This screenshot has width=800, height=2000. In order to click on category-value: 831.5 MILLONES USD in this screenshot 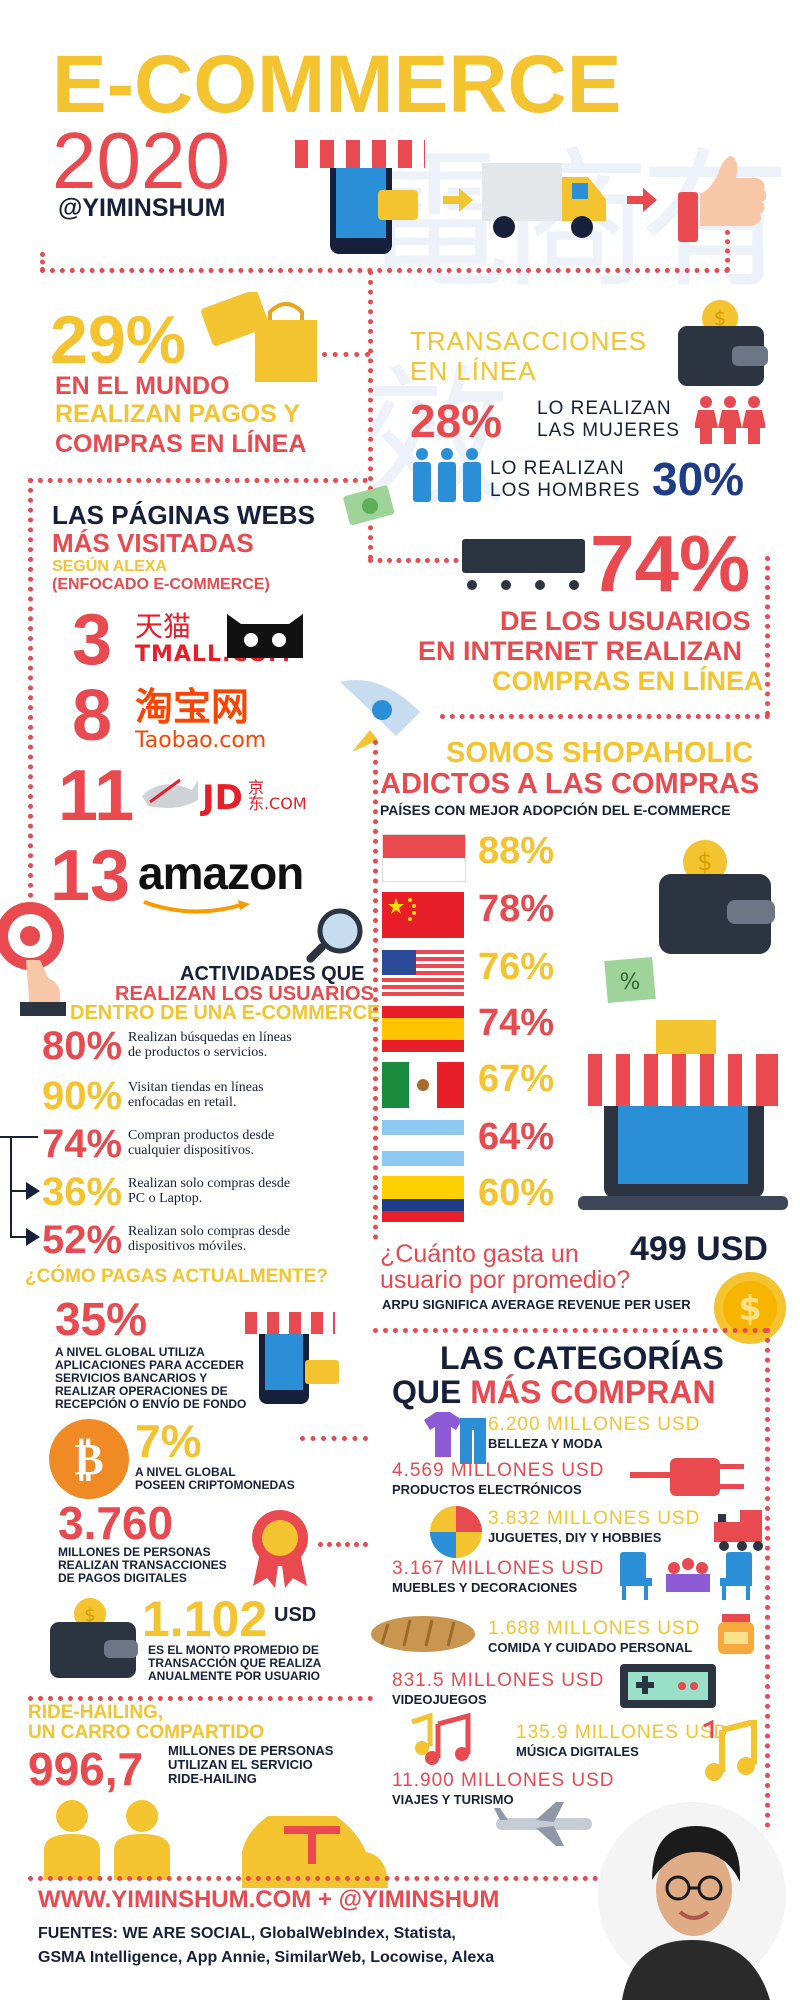, I will do `click(498, 1680)`.